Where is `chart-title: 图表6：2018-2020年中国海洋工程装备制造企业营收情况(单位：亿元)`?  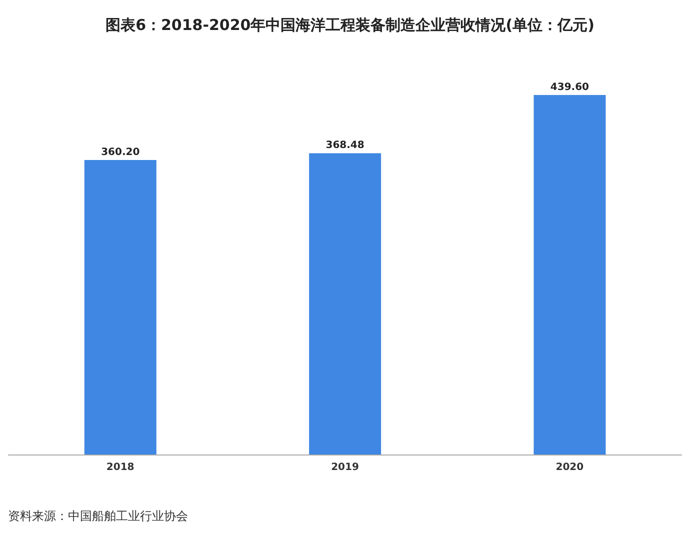 chart-title: 图表6：2018-2020年中国海洋工程装备制造企业营收情况(单位：亿元) is located at coordinates (350, 25).